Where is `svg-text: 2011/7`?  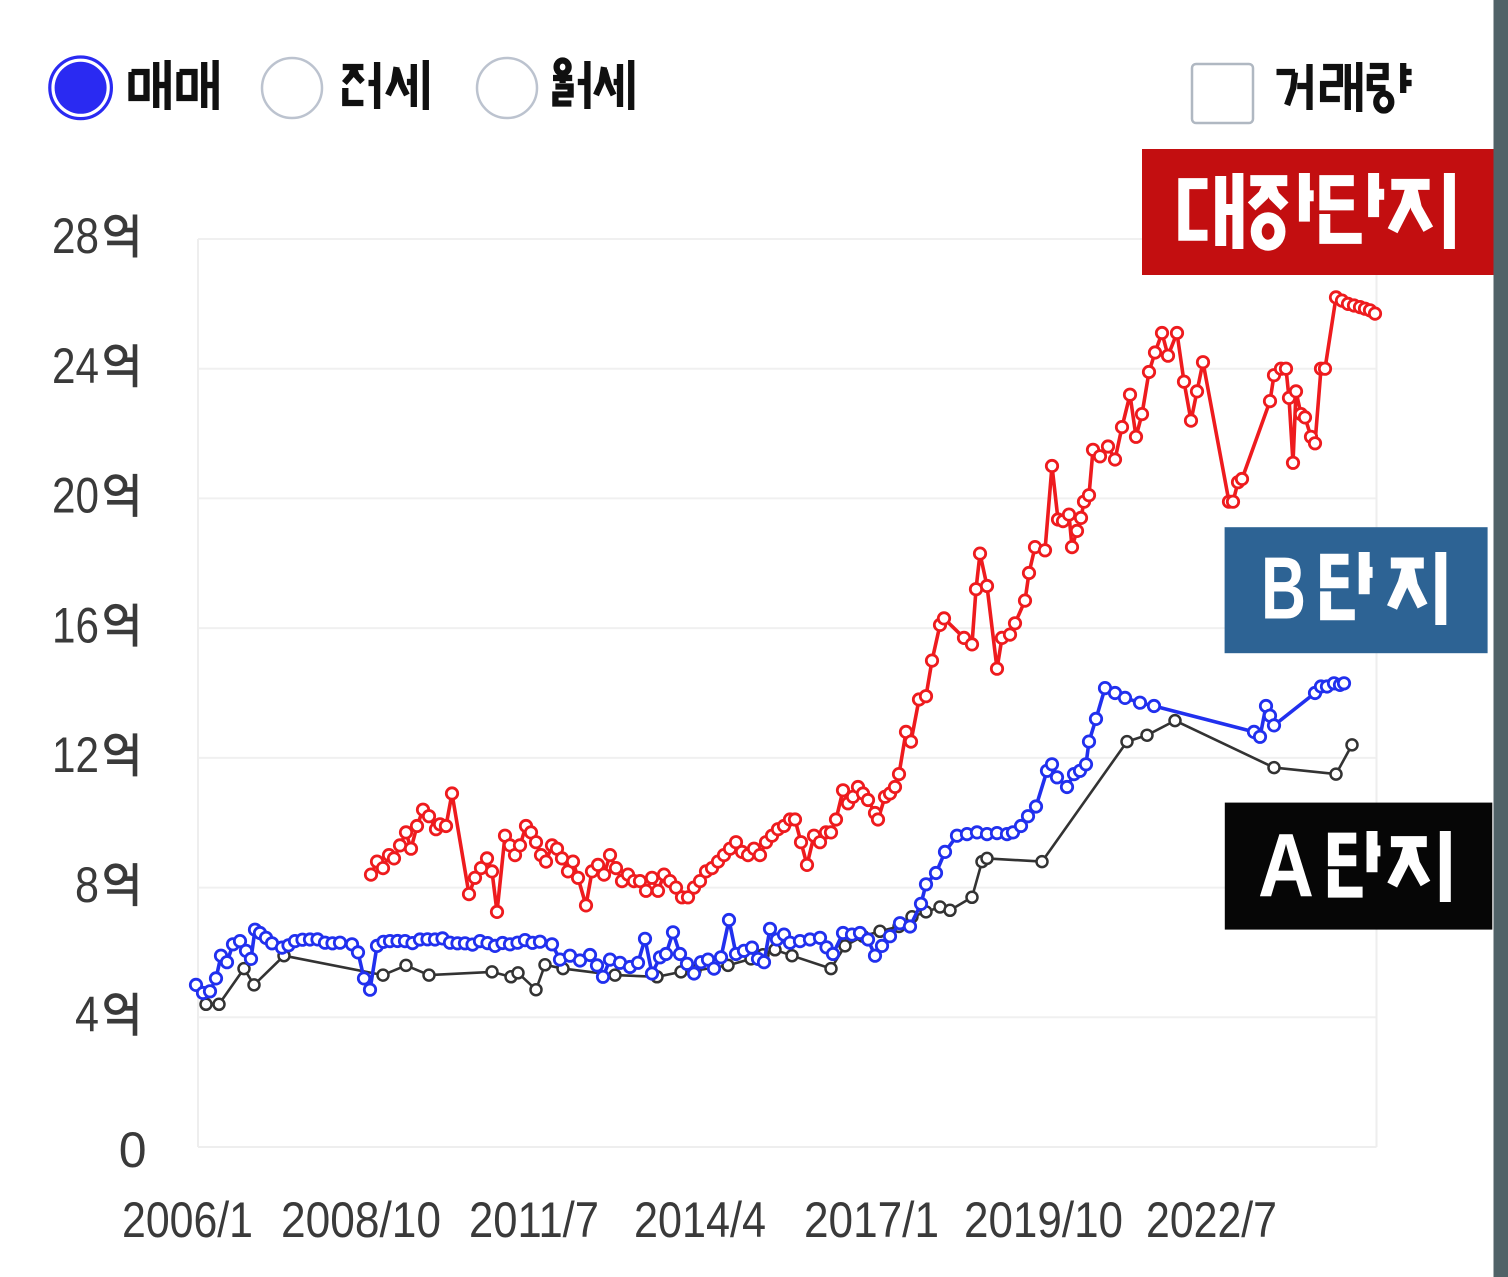 svg-text: 2011/7 is located at coordinates (534, 1220).